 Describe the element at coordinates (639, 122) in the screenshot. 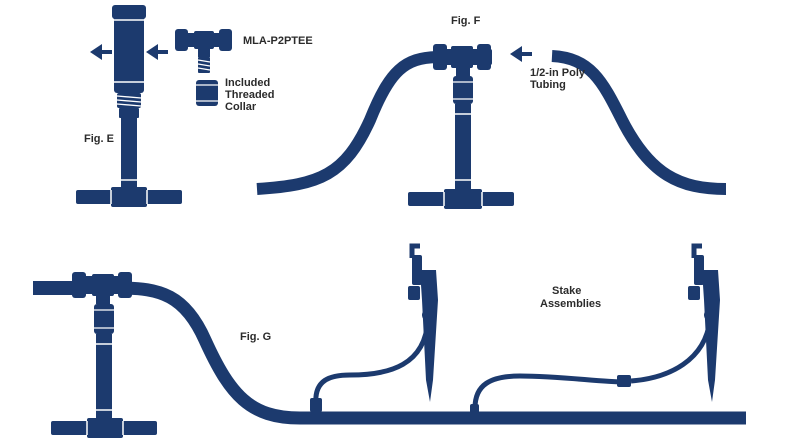

I see `fig-f-tubing-right` at that location.